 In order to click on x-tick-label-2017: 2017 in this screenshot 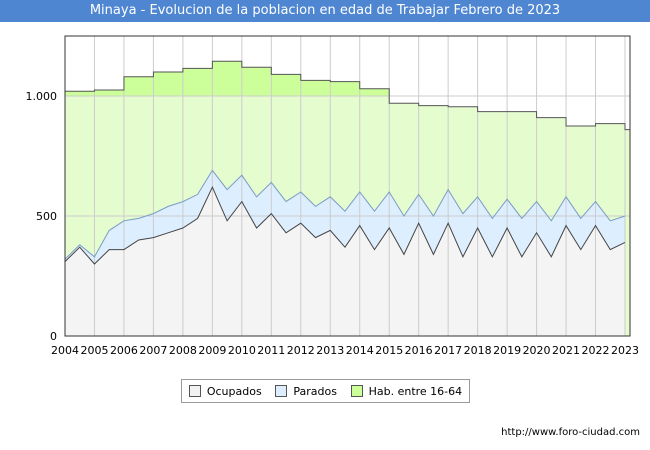, I will do `click(448, 350)`.